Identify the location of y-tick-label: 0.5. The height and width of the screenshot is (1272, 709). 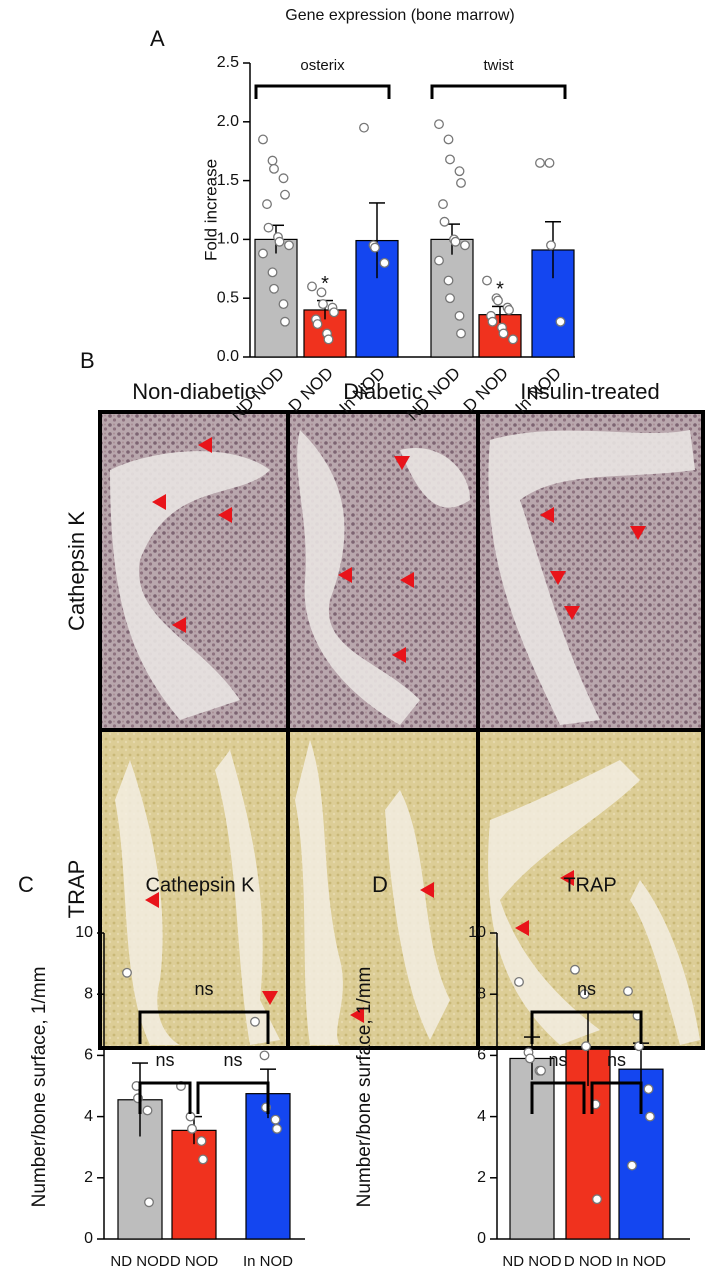
(228, 297).